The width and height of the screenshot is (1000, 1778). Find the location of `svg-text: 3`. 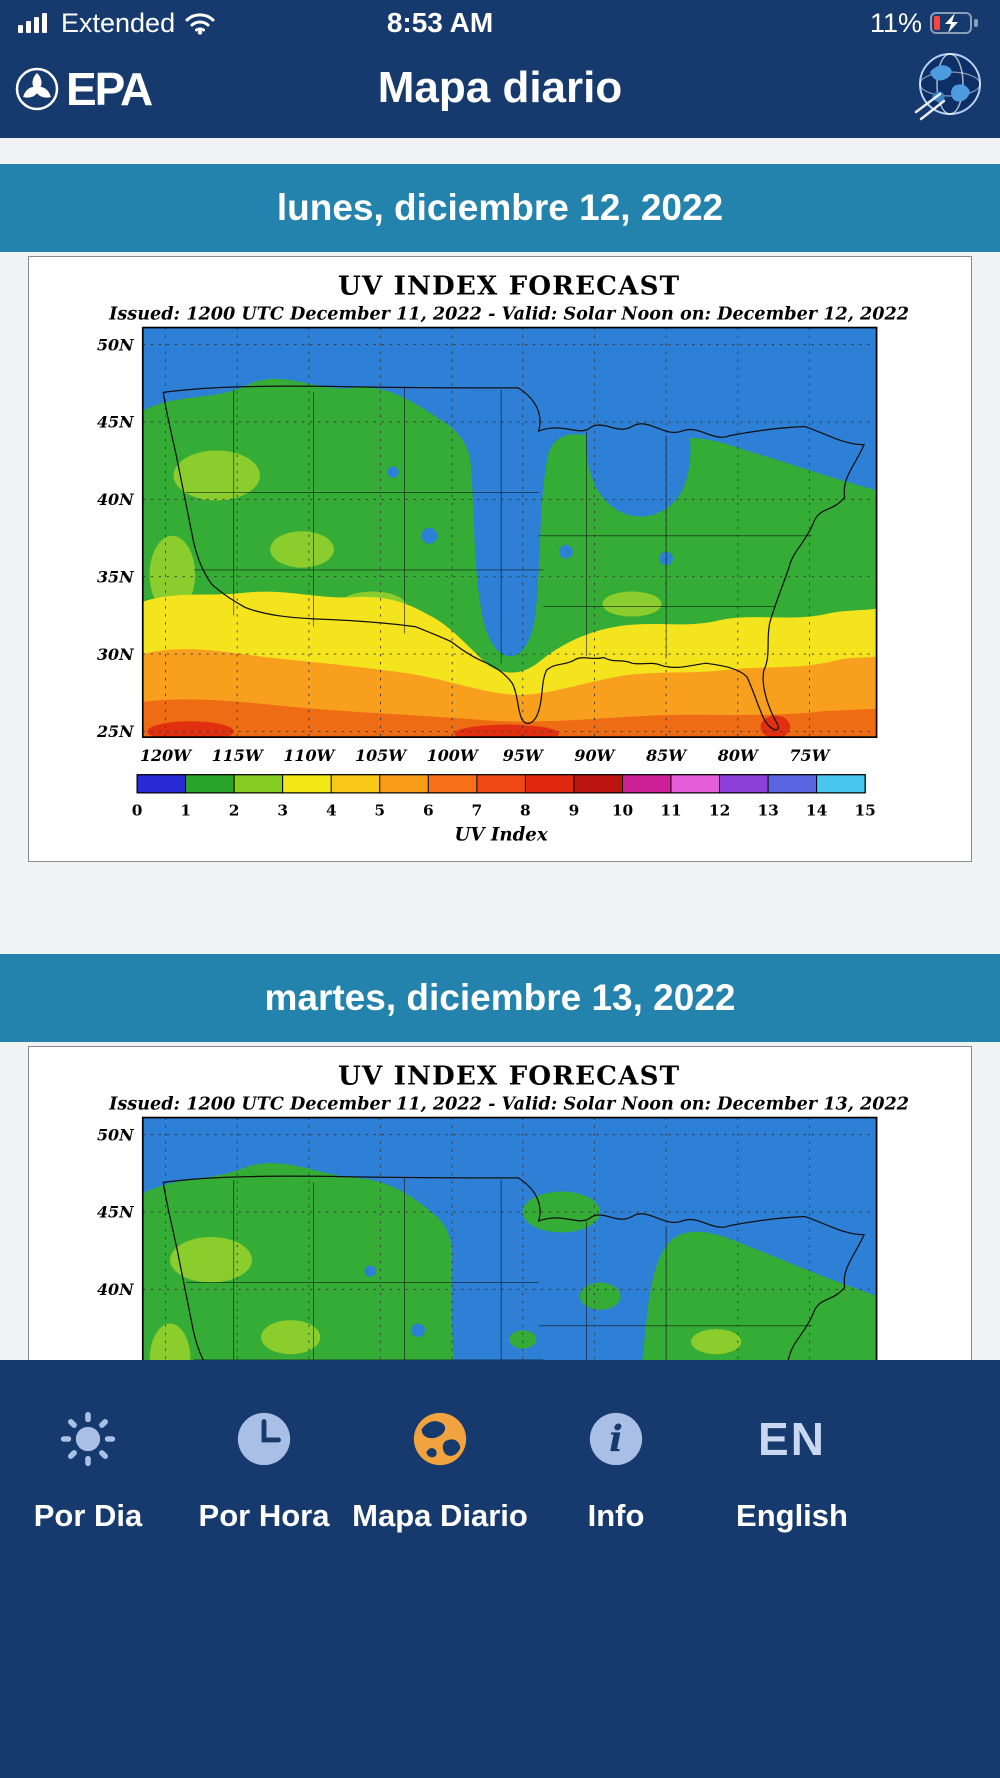

svg-text: 3 is located at coordinates (282, 811).